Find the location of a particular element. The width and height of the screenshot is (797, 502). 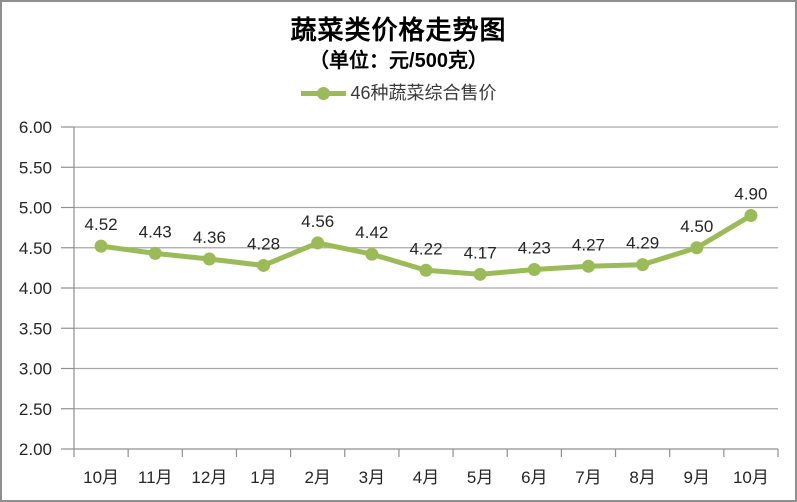

data-label: 4.28 is located at coordinates (263, 243).